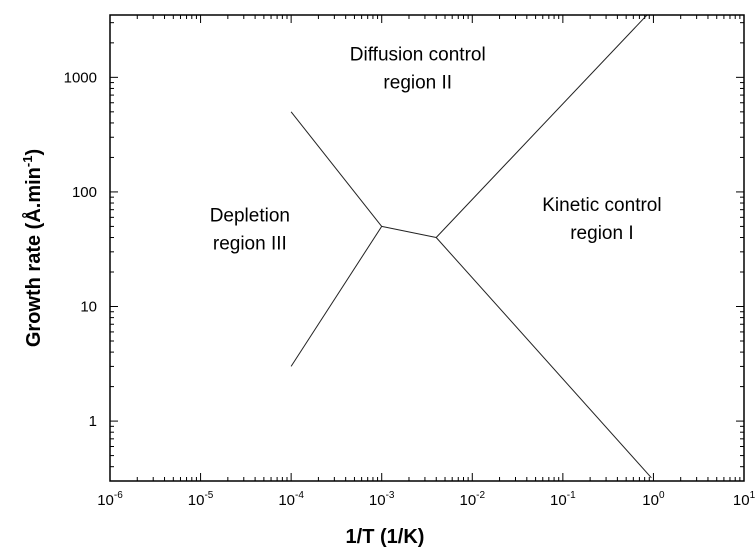  What do you see at coordinates (299, 495) in the screenshot?
I see `x-tick-label-exponent: -4` at bounding box center [299, 495].